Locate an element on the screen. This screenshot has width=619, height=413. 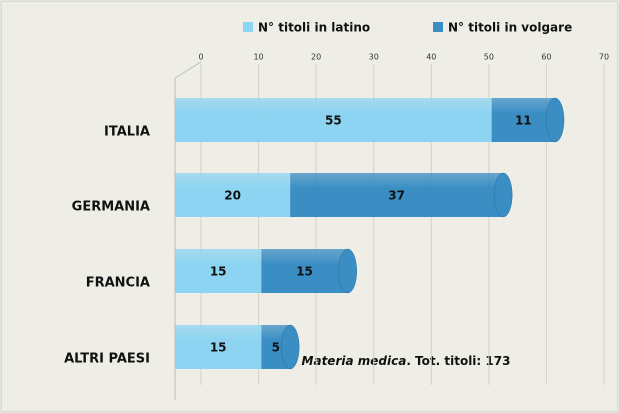
x-tick-label: 30 is located at coordinates (374, 57).